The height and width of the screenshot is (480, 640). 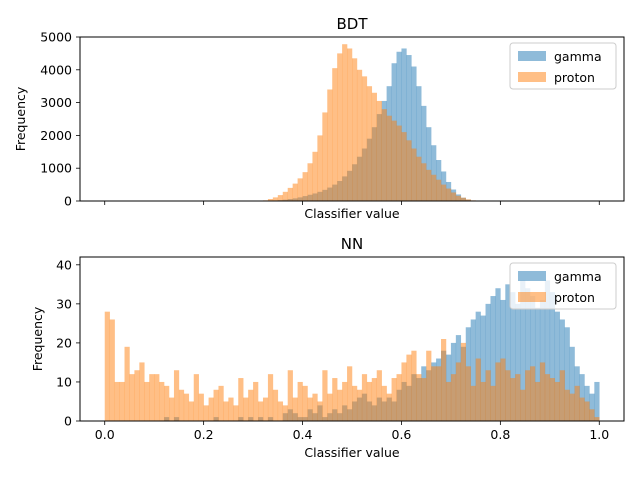 I want to click on x-tick-label: 0.0, so click(x=105, y=434).